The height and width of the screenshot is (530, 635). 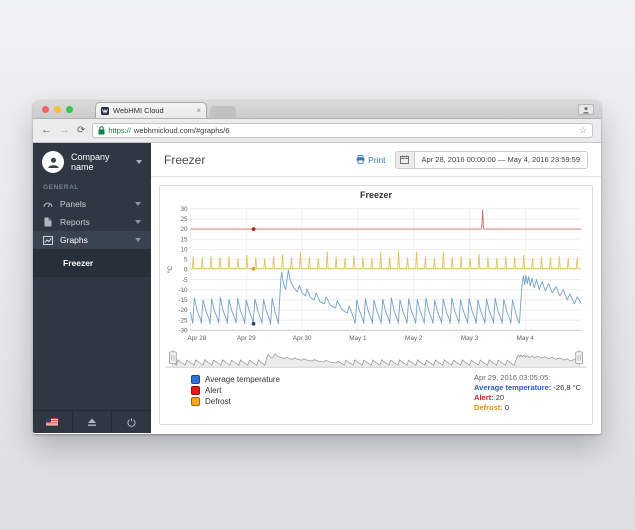 I want to click on navigator-handle-left, so click(x=173, y=358).